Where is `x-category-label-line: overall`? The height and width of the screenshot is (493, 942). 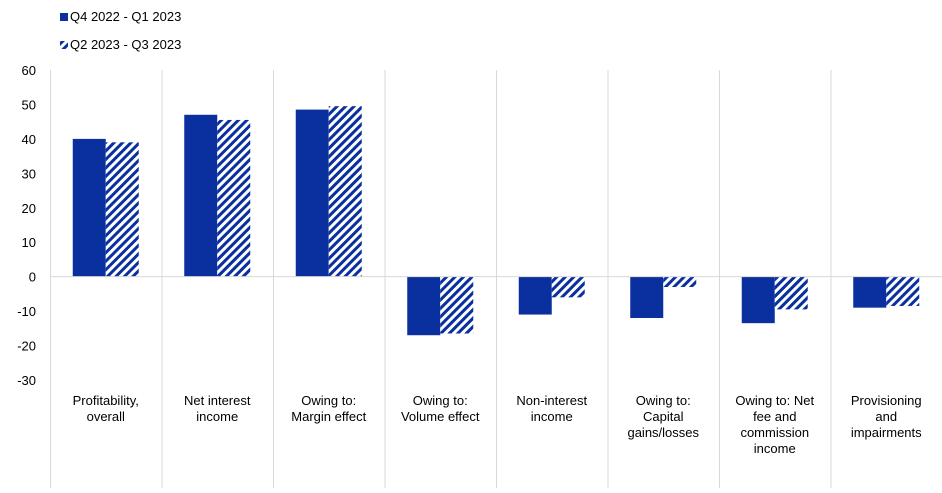 x-category-label-line: overall is located at coordinates (106, 416).